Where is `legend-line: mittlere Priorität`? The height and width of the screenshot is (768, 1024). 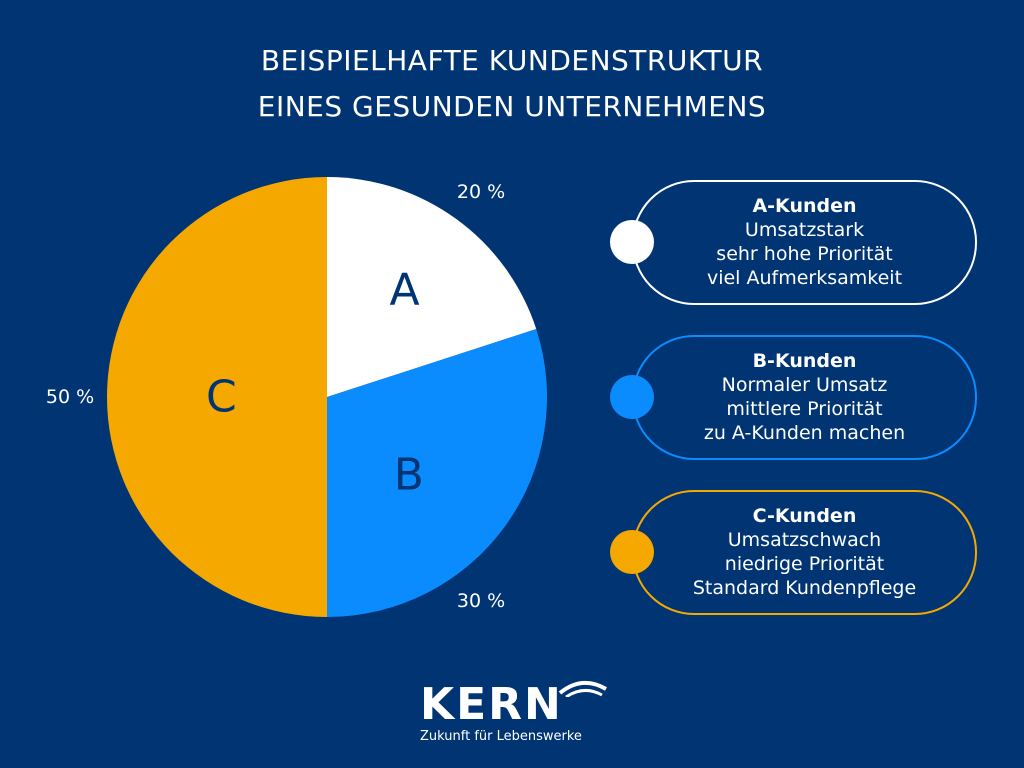 legend-line: mittlere Priorität is located at coordinates (804, 409).